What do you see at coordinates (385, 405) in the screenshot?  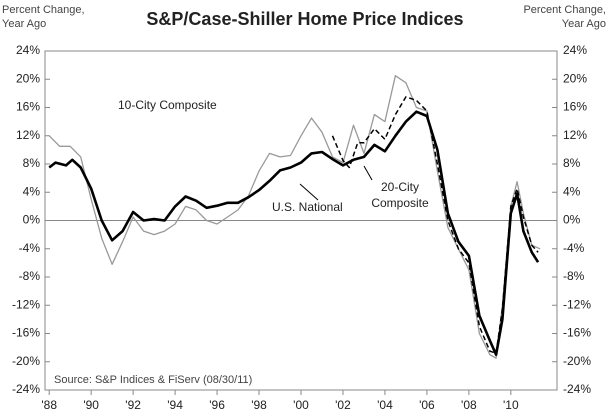 I see `x-tick-label: '04` at bounding box center [385, 405].